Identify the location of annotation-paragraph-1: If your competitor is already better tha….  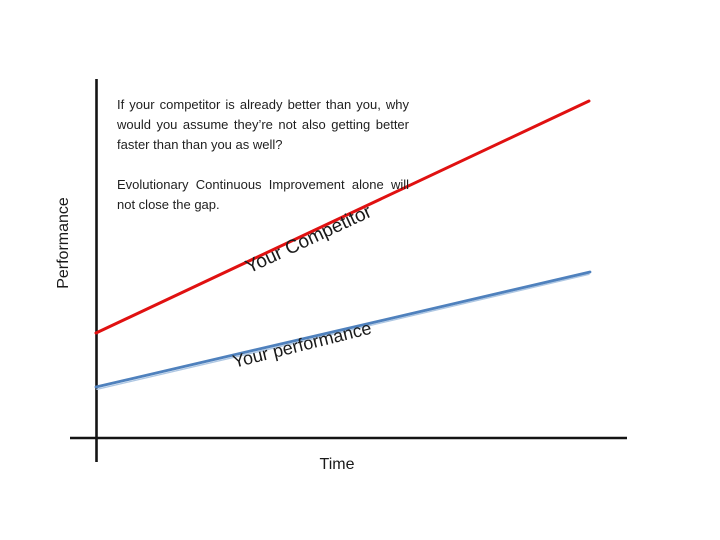
(263, 124).